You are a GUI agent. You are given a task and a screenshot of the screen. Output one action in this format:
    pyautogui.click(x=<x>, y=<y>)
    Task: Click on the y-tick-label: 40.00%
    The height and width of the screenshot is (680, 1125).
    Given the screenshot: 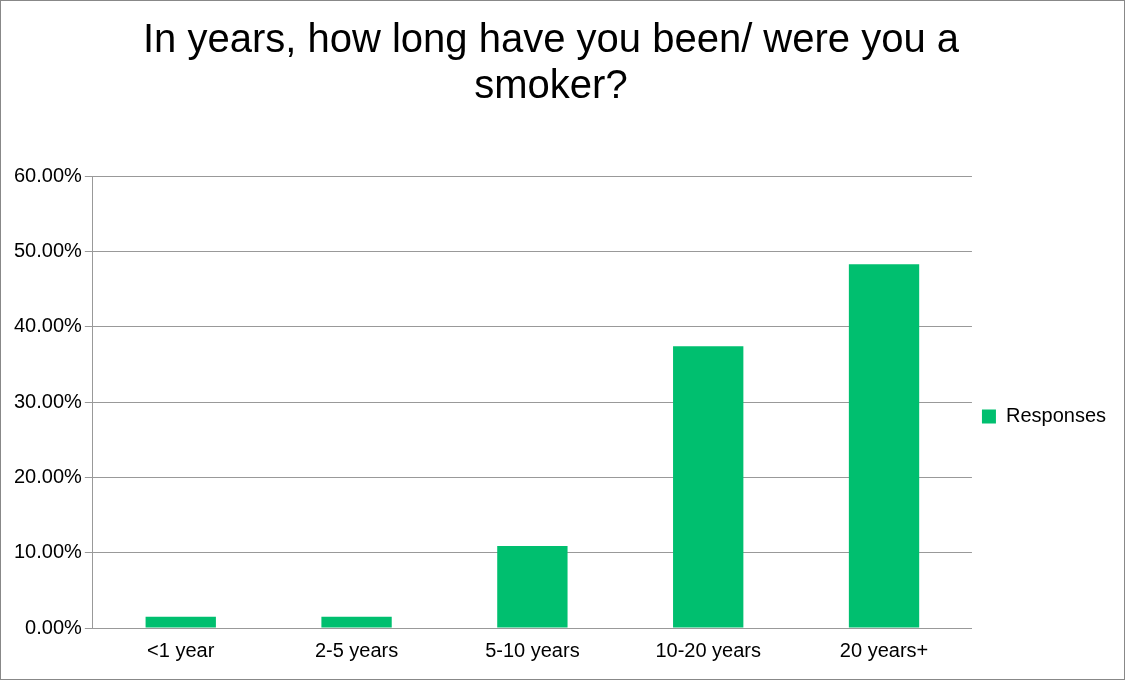 What is the action you would take?
    pyautogui.click(x=48, y=325)
    